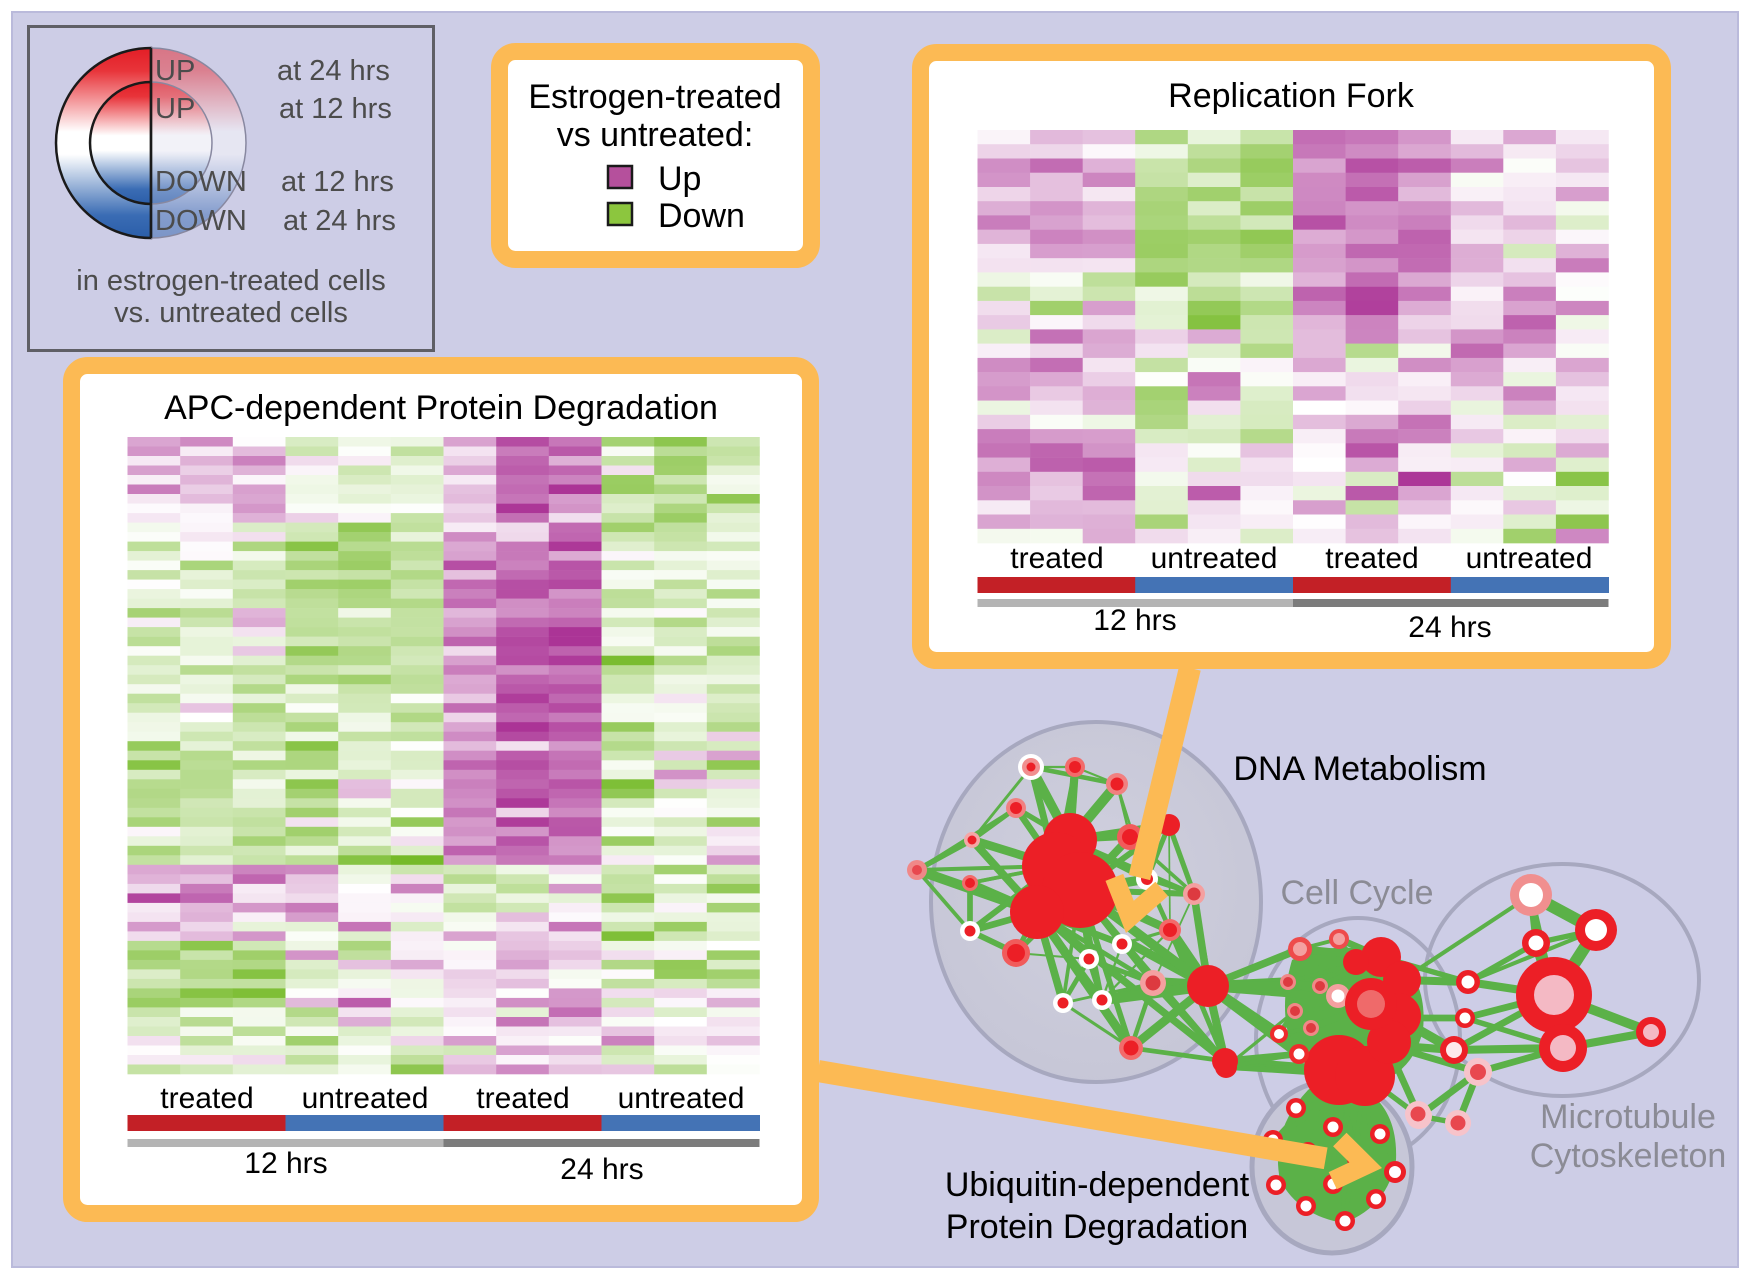 This screenshot has width=1750, height=1279. What do you see at coordinates (654, 97) in the screenshot?
I see `svg-text: Estrogen-treated` at bounding box center [654, 97].